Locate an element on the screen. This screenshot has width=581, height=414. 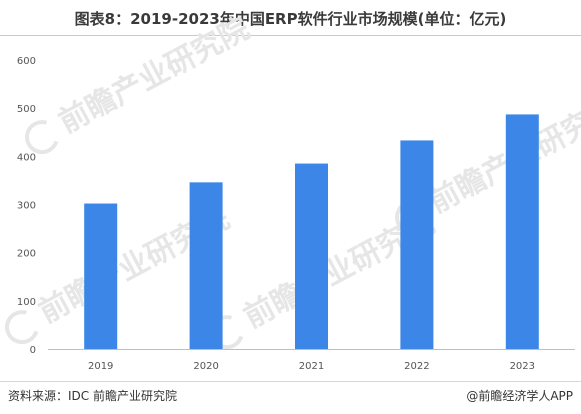
y-axis: 0 100 200 300 400 500 600 is located at coordinates (26, 206).